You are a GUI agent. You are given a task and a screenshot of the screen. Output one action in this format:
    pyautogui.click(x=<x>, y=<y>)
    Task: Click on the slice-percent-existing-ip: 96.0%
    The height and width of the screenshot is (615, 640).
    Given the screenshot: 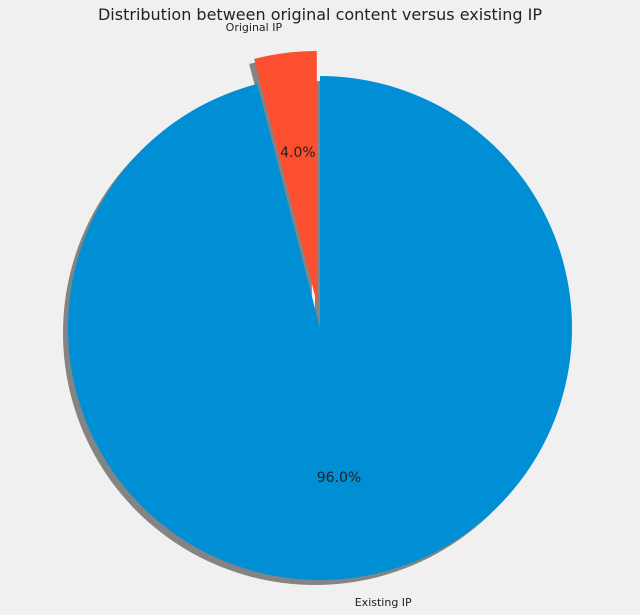 What is the action you would take?
    pyautogui.click(x=339, y=478)
    